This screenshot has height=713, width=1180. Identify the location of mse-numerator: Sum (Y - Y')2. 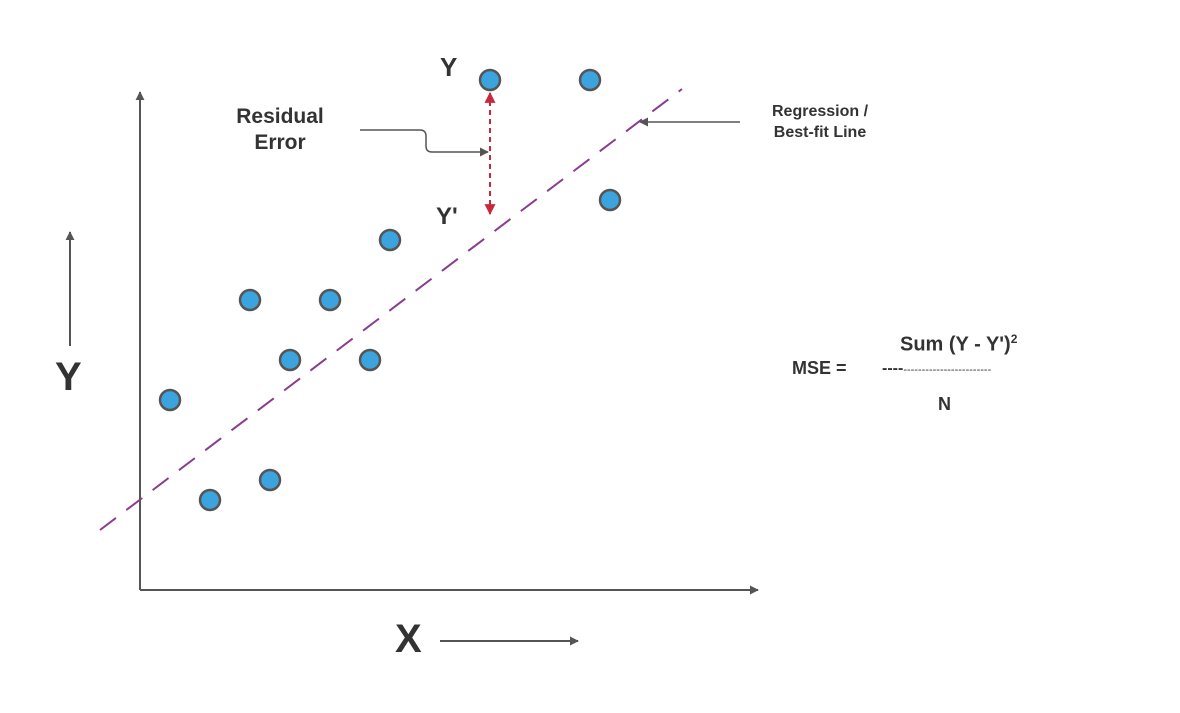
(958, 344).